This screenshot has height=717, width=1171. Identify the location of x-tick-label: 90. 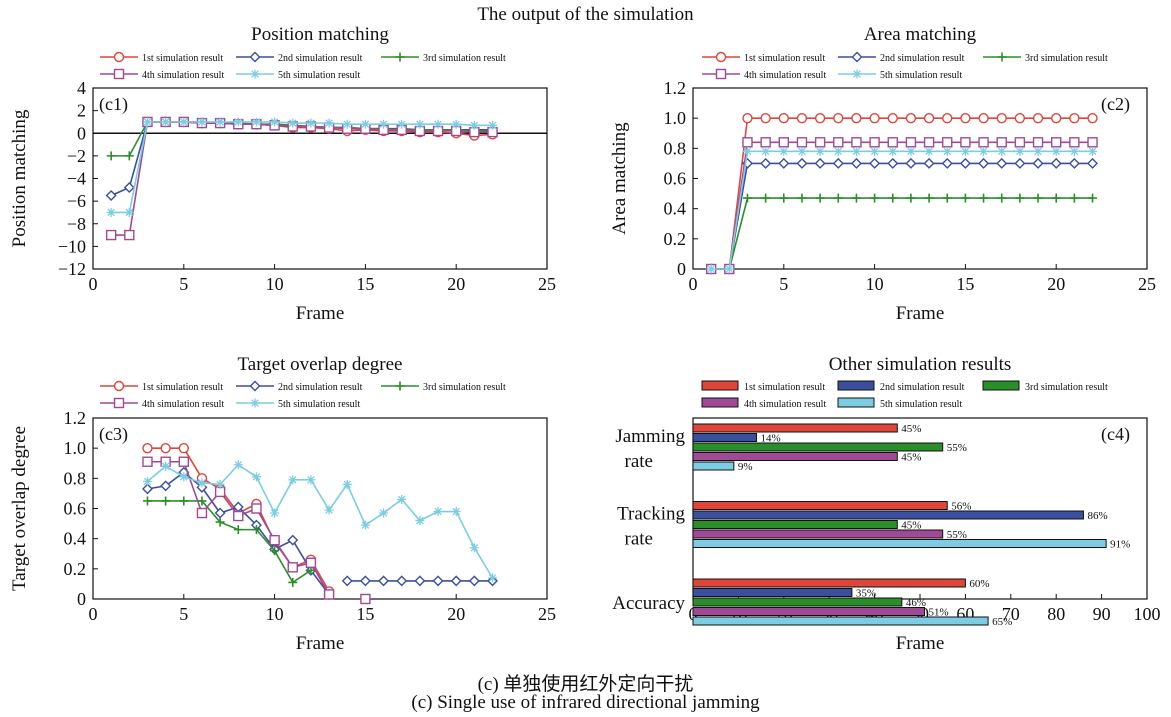
(1102, 614).